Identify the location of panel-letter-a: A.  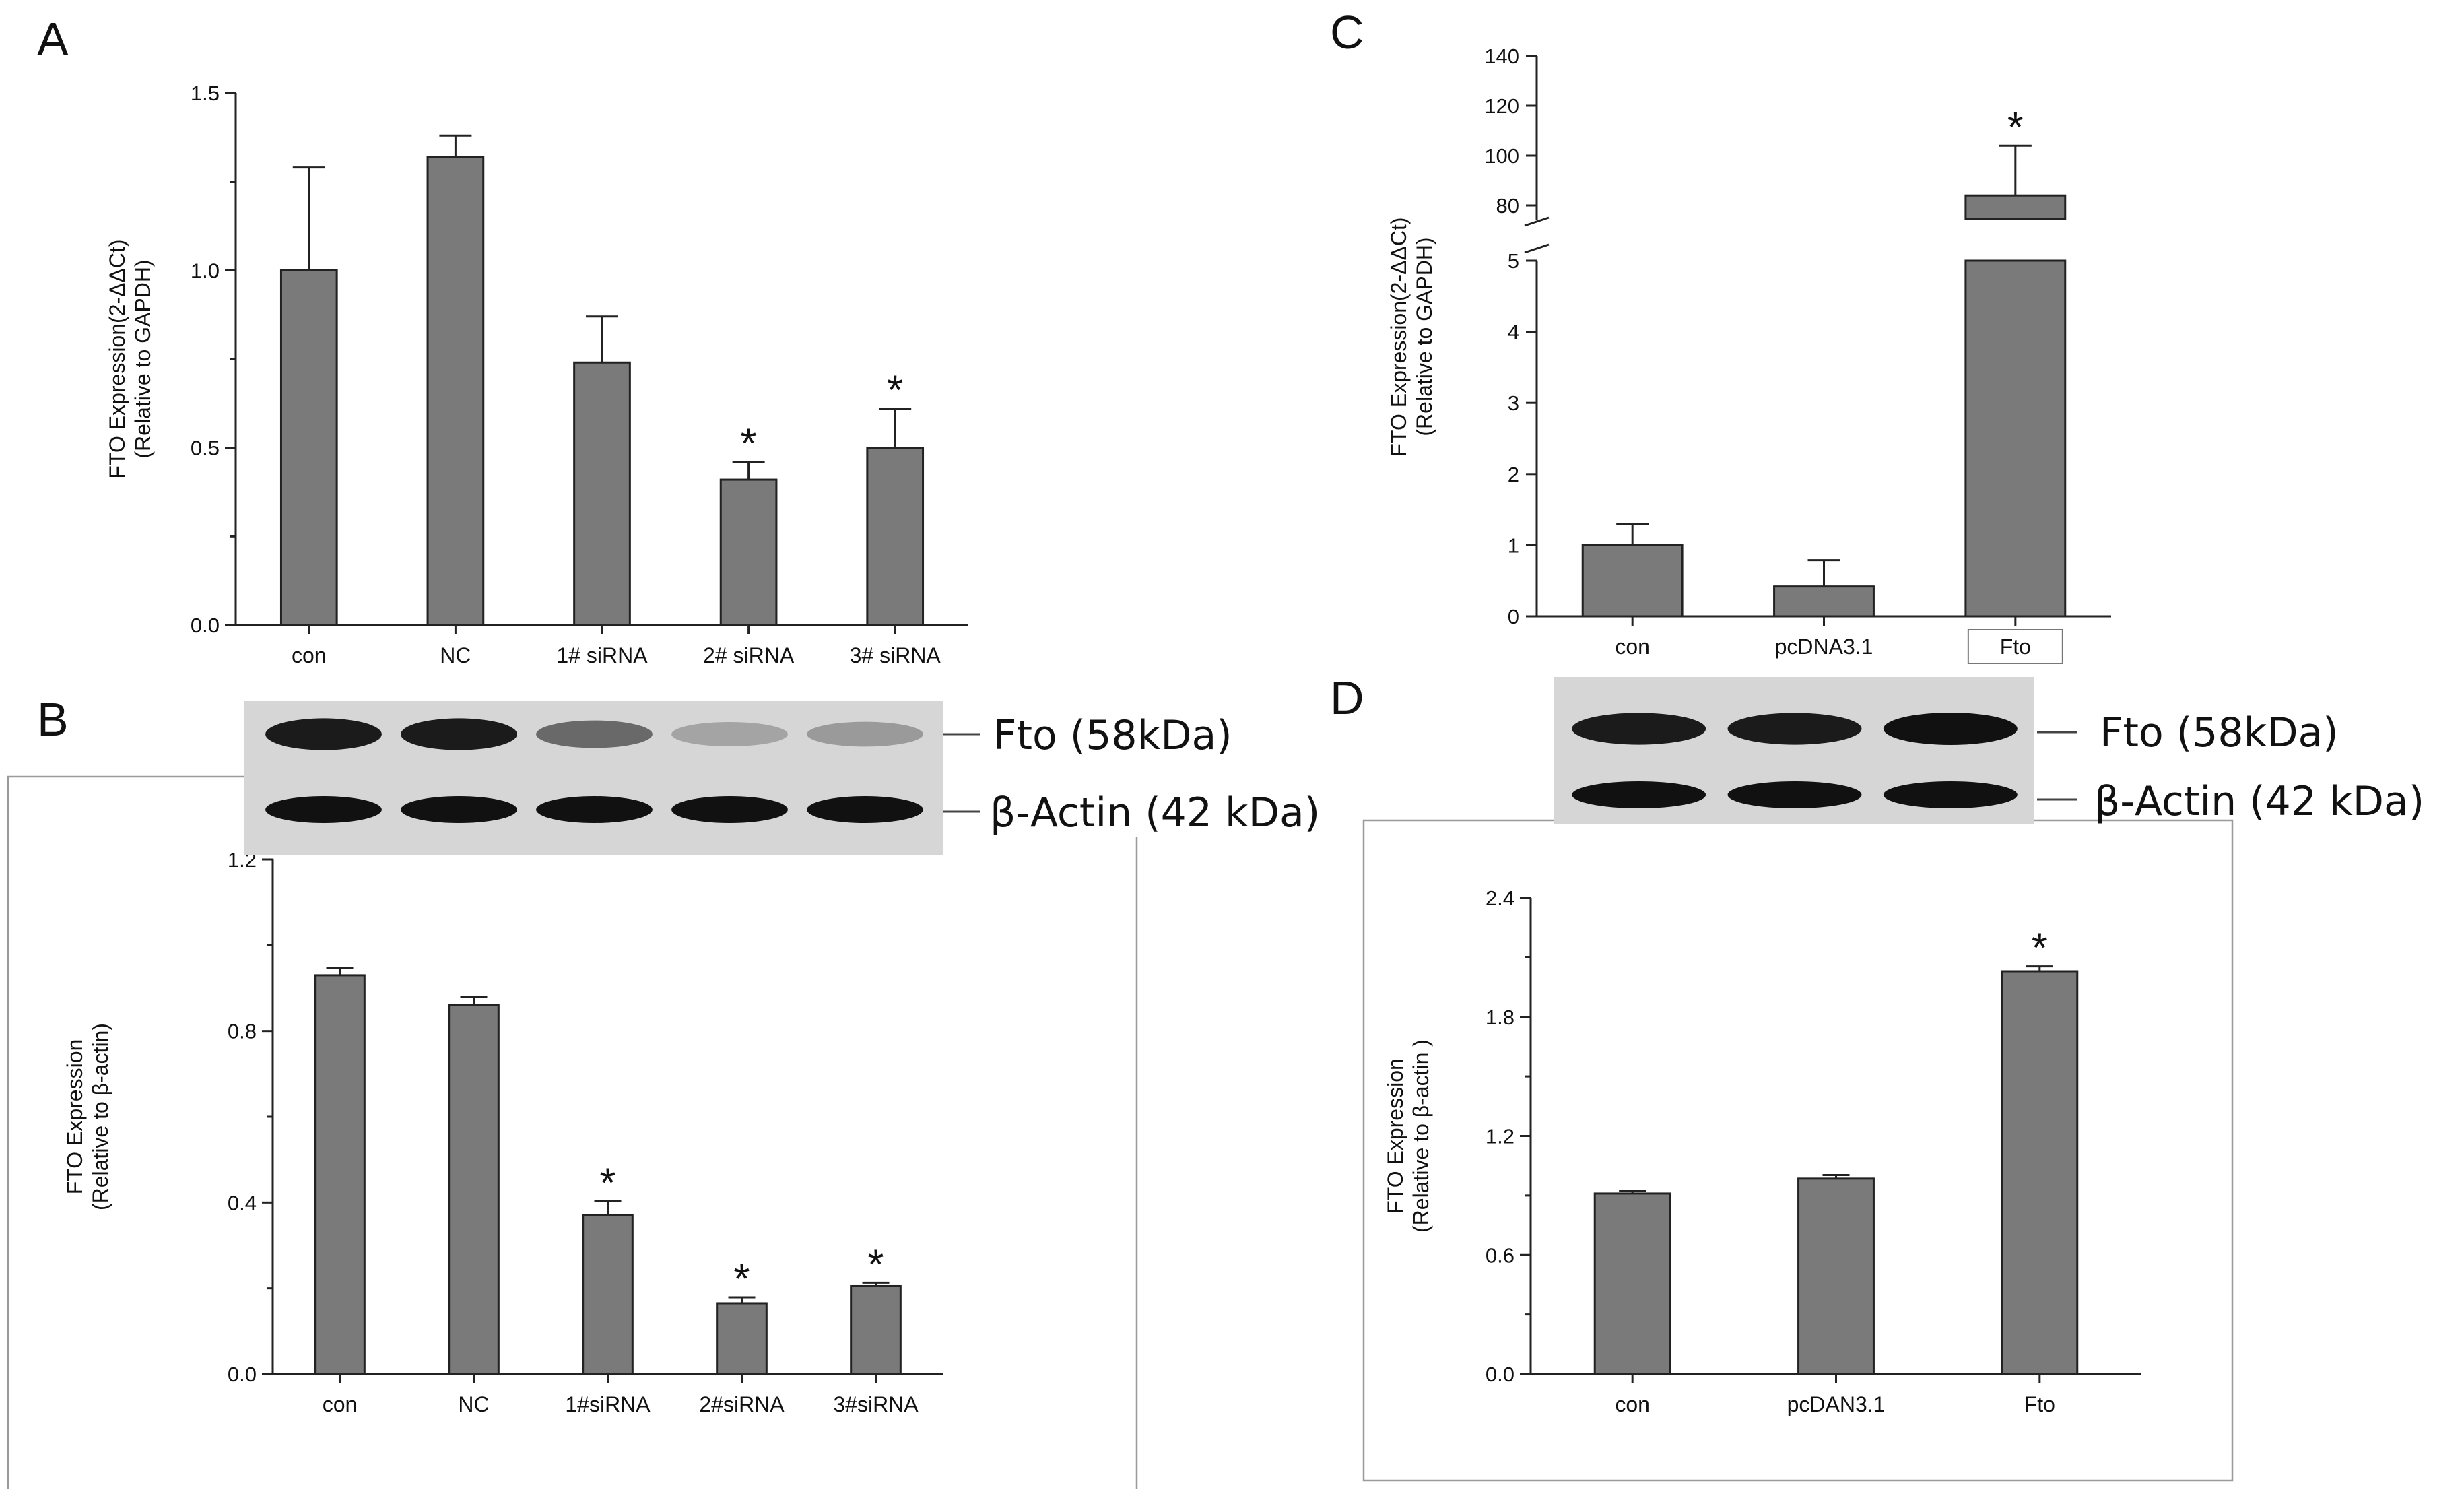
(53, 39).